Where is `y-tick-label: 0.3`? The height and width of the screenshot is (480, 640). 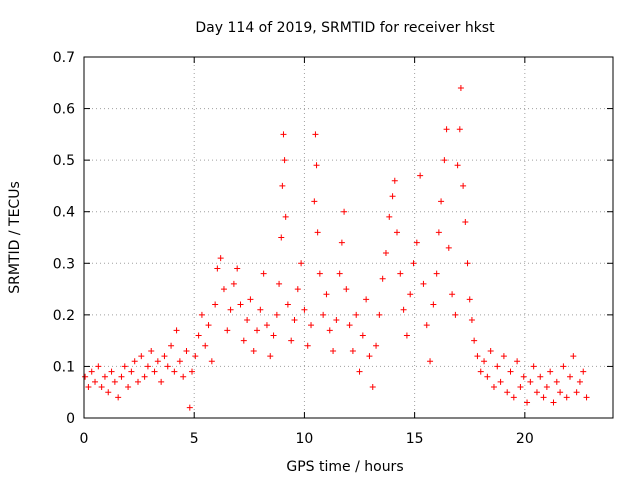
y-tick-label: 0.3 is located at coordinates (64, 264).